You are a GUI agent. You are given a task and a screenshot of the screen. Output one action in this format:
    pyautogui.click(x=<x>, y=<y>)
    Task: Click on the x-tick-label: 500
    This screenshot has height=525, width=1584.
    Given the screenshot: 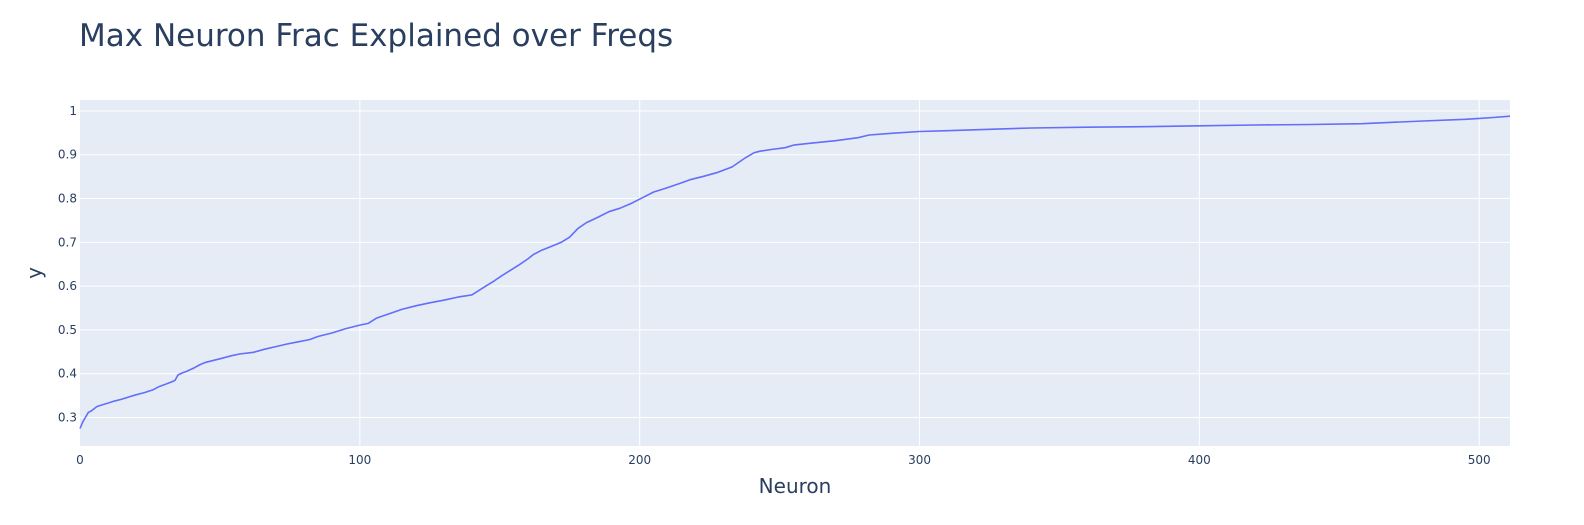 What is the action you would take?
    pyautogui.click(x=1479, y=460)
    